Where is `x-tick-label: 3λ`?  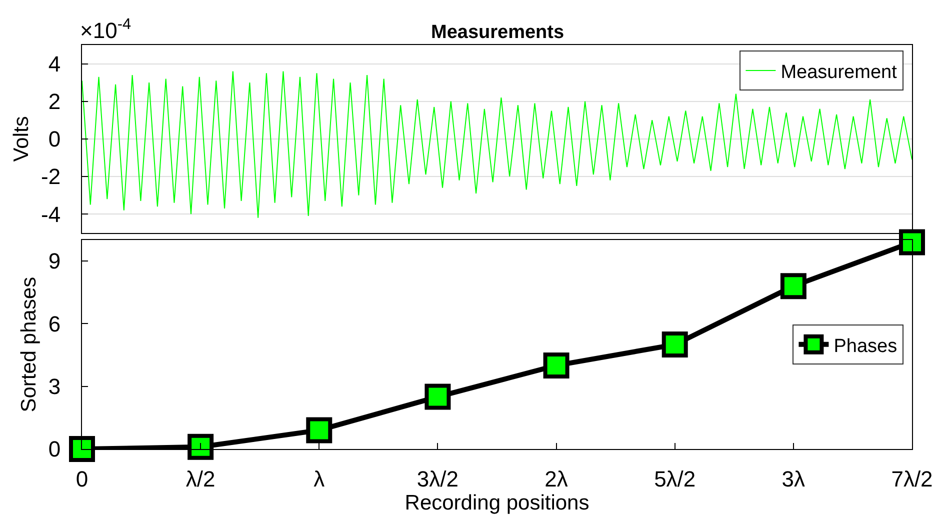
x-tick-label: 3λ is located at coordinates (794, 479).